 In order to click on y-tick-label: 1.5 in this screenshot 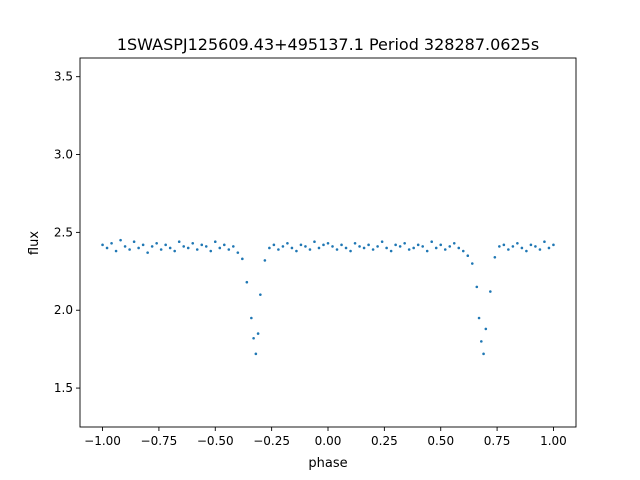, I will do `click(63, 388)`.